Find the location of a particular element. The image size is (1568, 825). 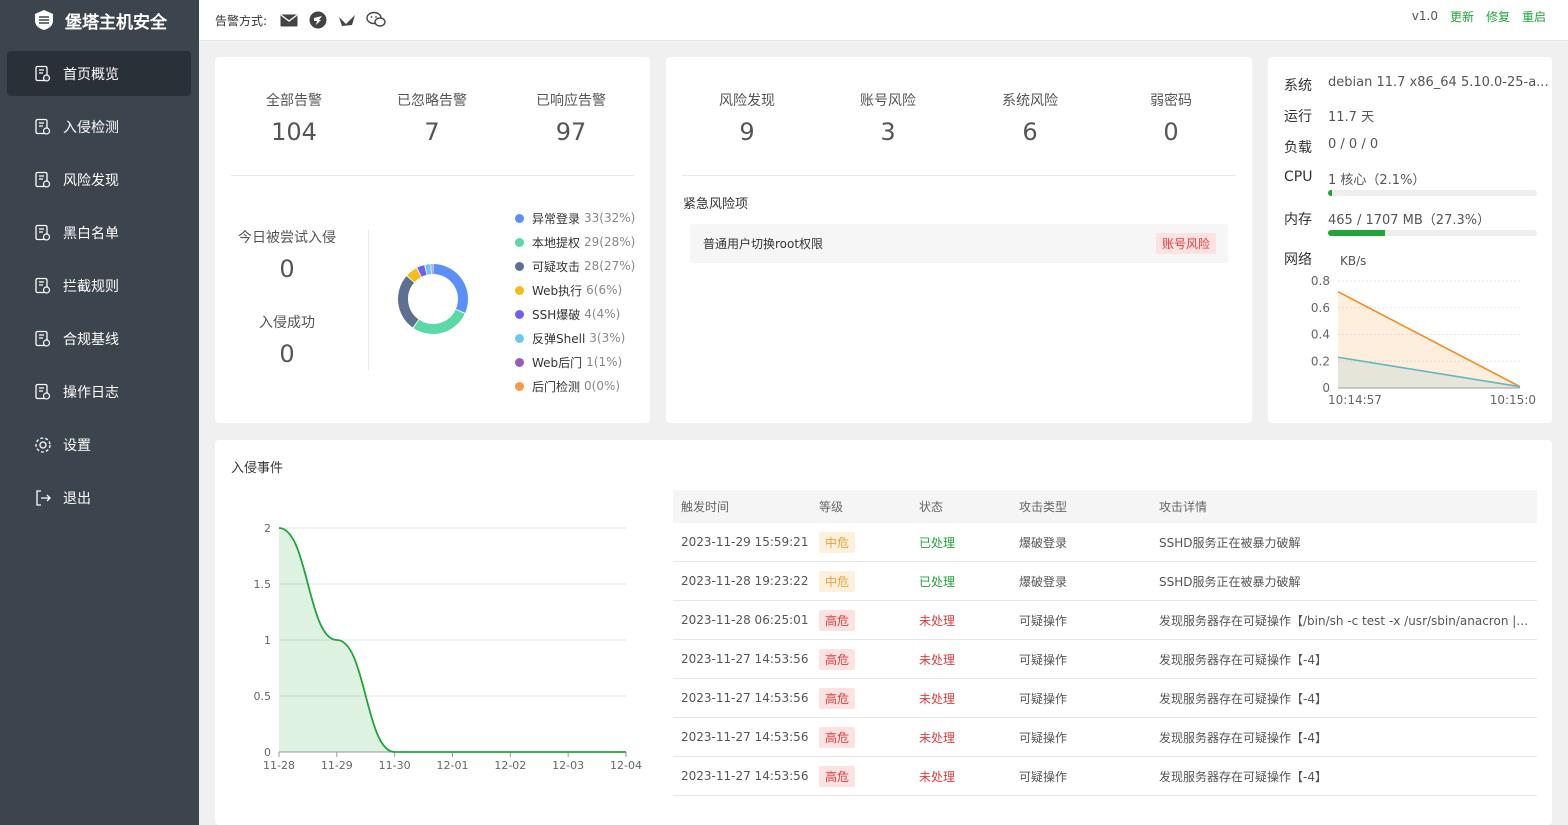

level-badge: 中危 is located at coordinates (837, 581).